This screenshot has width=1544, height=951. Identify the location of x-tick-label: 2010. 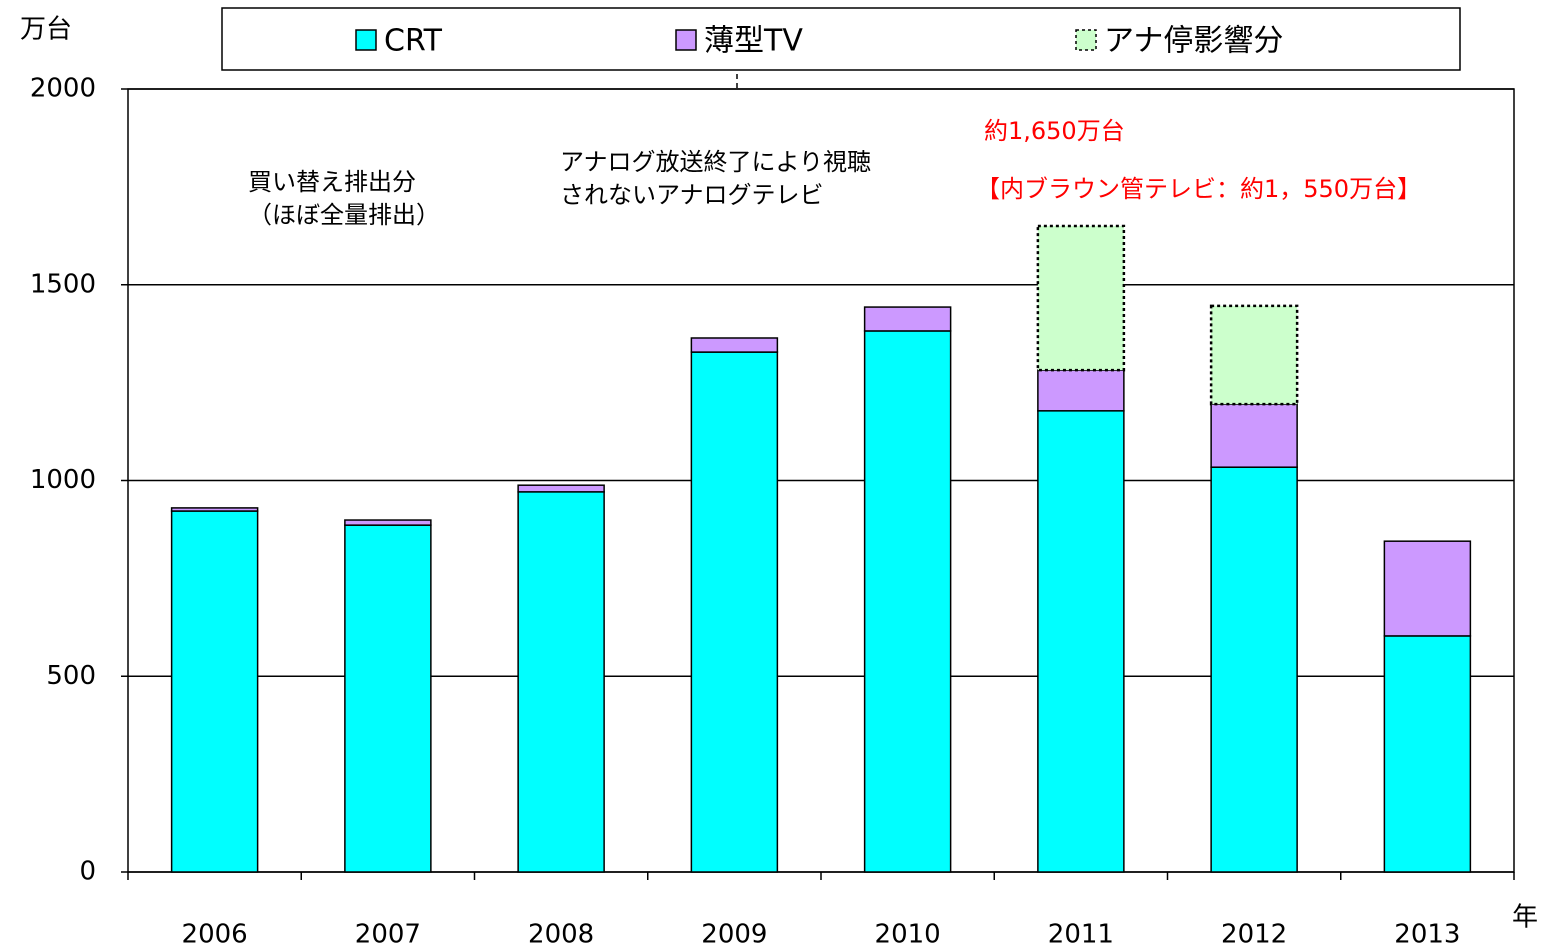
(908, 935).